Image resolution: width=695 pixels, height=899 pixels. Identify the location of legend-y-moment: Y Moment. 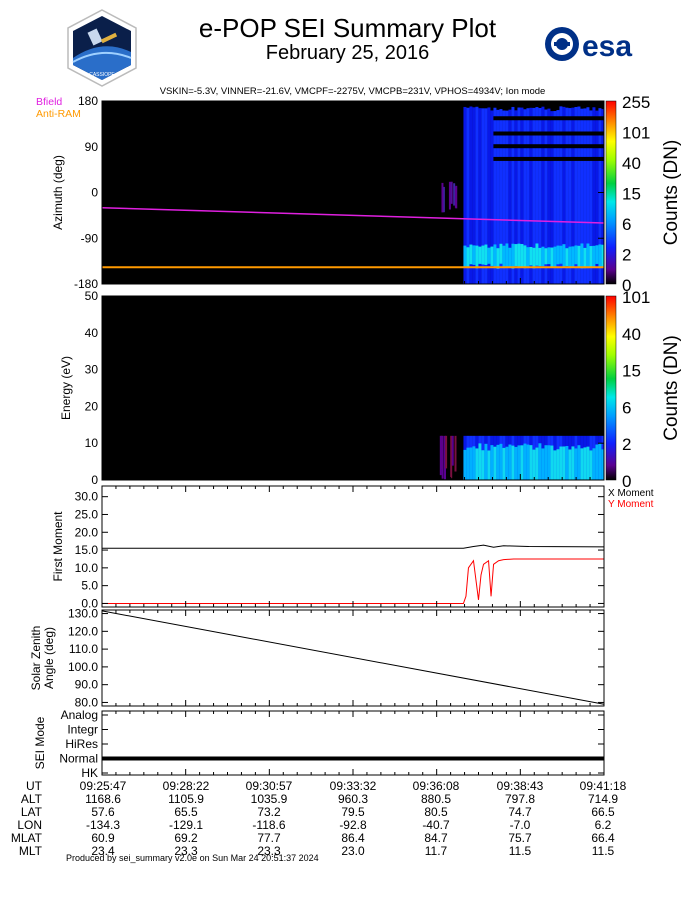
(631, 504).